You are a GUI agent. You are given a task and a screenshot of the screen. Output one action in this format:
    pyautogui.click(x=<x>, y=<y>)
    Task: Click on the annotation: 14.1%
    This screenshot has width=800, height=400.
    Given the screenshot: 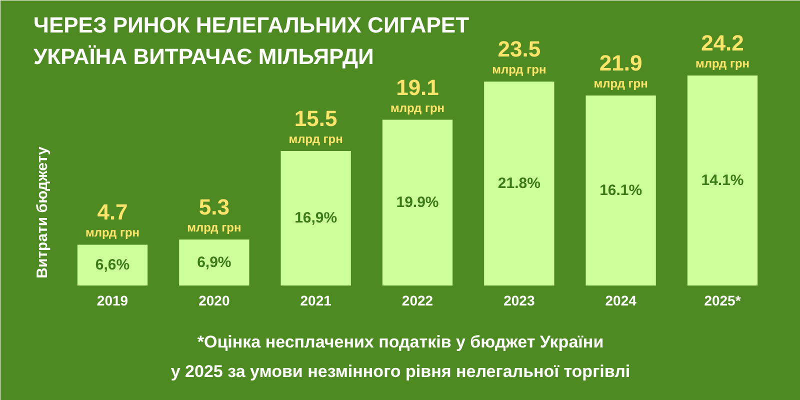 What is the action you would take?
    pyautogui.click(x=722, y=180)
    